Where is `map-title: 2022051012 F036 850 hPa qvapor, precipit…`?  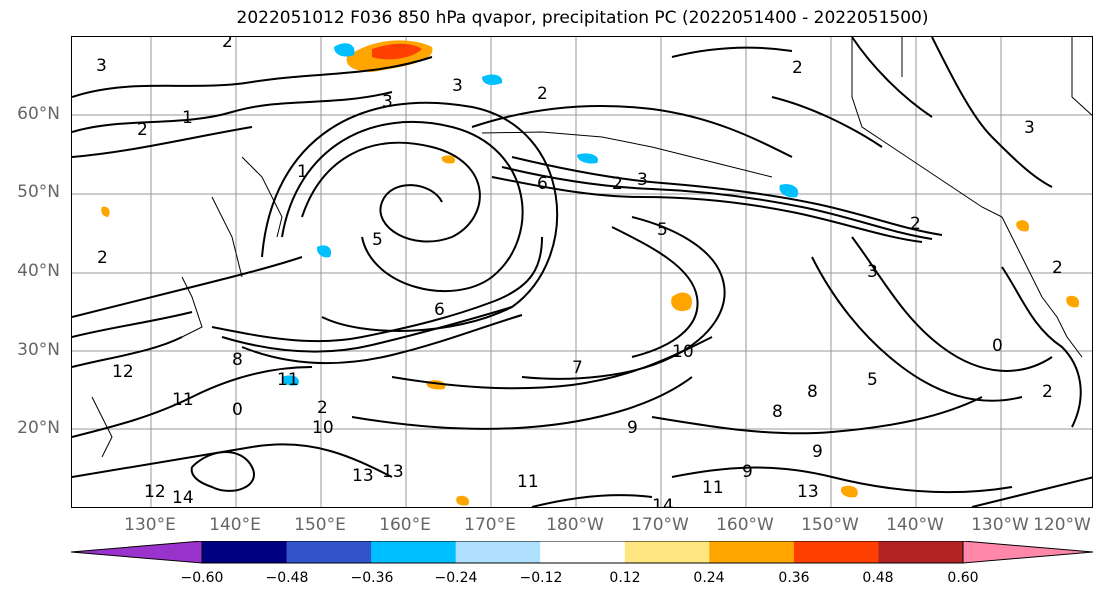 map-title: 2022051012 F036 850 hPa qvapor, precipit… is located at coordinates (582, 18).